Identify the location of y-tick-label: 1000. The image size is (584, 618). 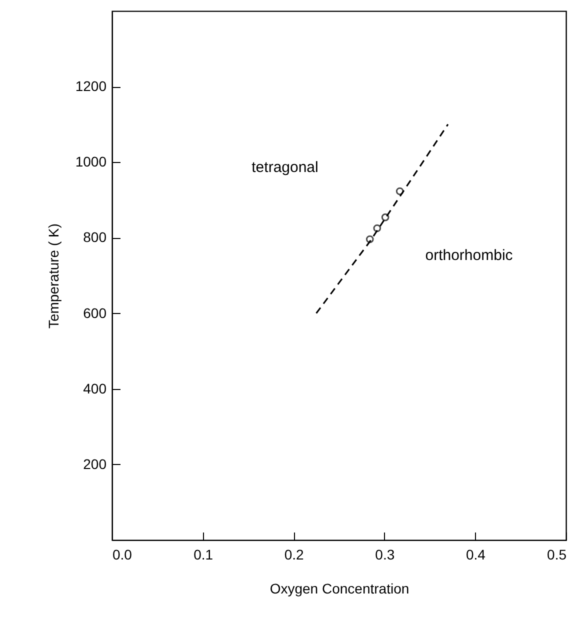
(91, 162).